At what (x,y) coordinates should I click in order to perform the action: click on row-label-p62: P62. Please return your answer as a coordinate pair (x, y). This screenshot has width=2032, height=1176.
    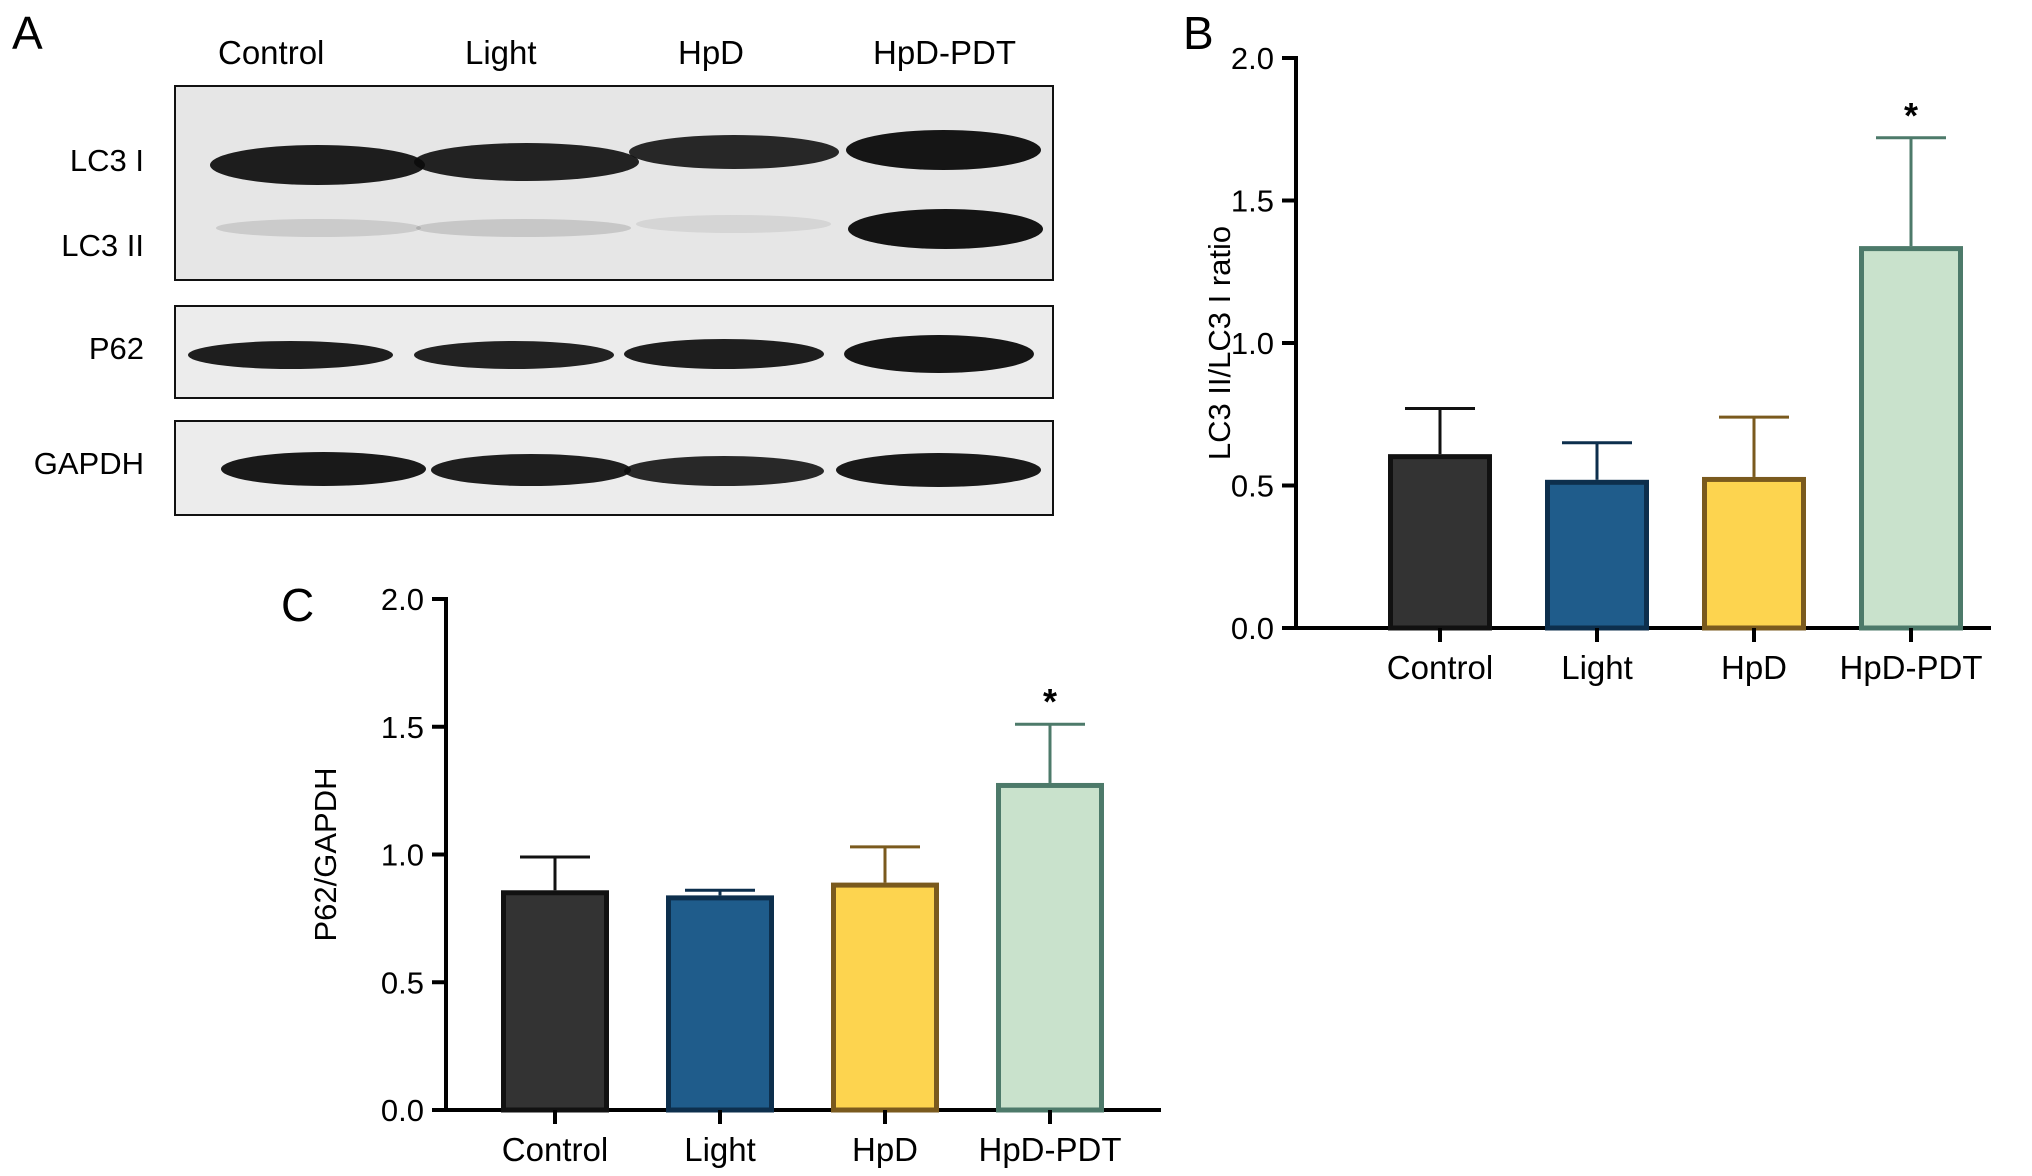
    Looking at the image, I should click on (116, 348).